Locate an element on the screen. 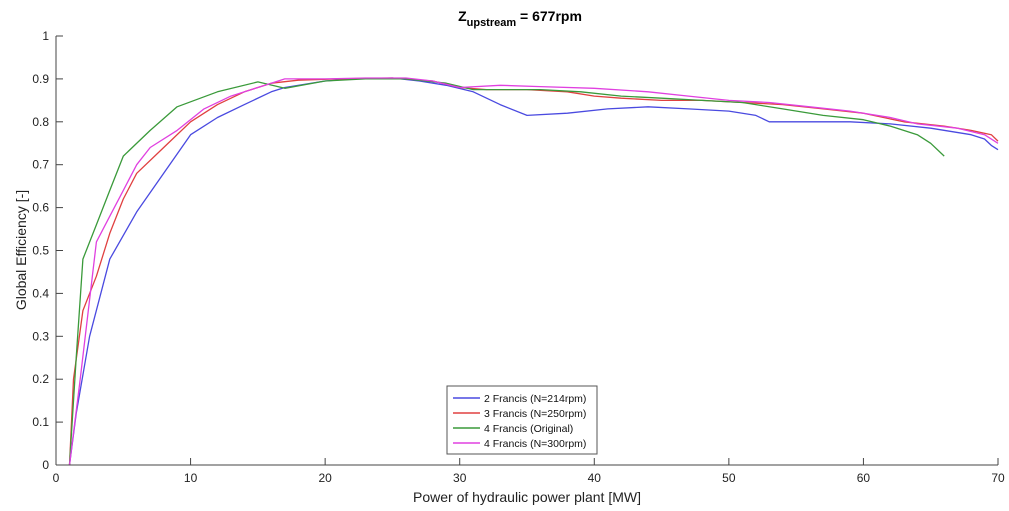 The height and width of the screenshot is (511, 1009). legend-entry-label: 3 Francis (N=250rpm) is located at coordinates (535, 414).